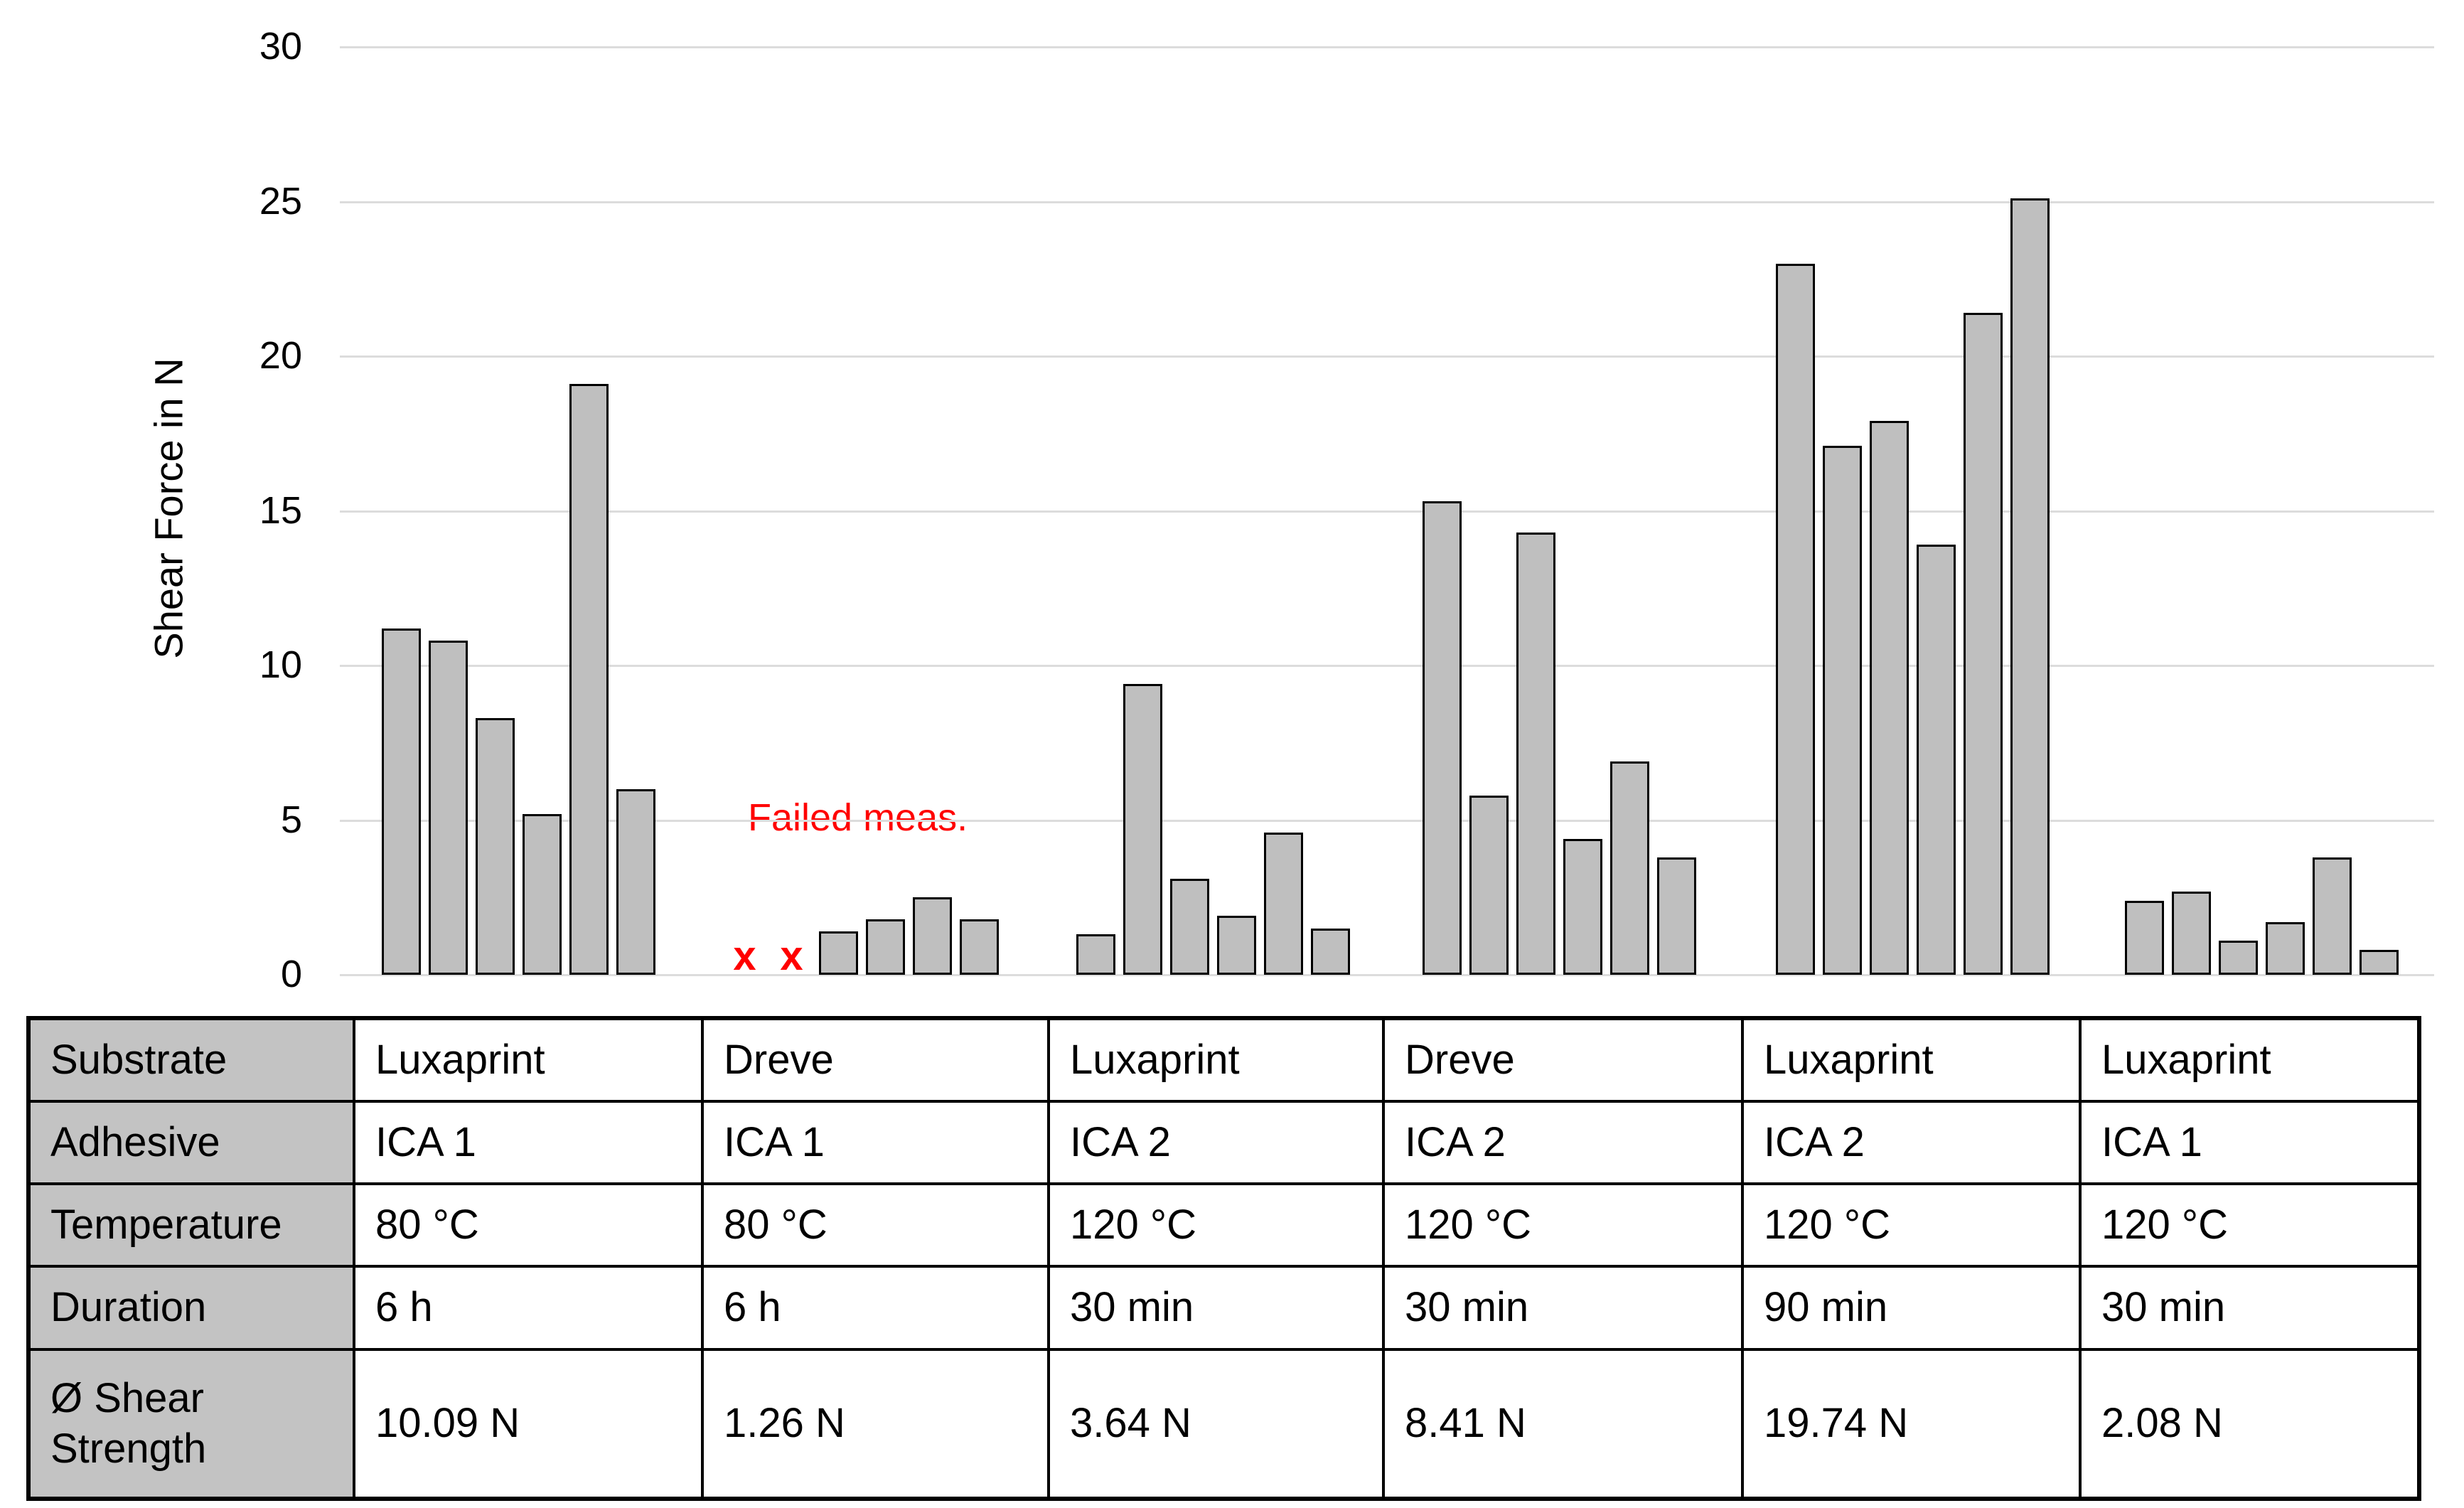 The height and width of the screenshot is (1508, 2464). Describe the element at coordinates (401, 801) in the screenshot. I see `bar-group1-sample1` at that location.